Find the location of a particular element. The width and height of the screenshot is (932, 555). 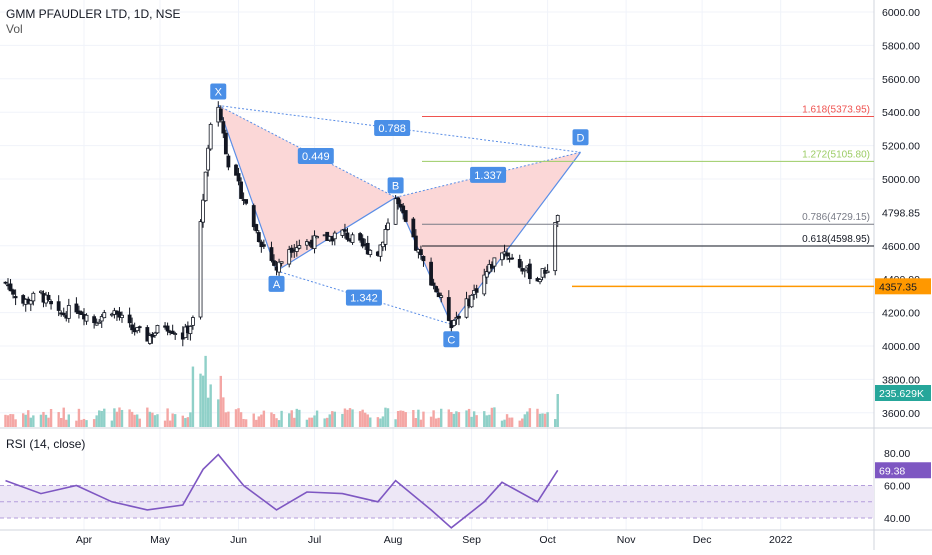

rsi-value-tag: 69.38 is located at coordinates (892, 471).